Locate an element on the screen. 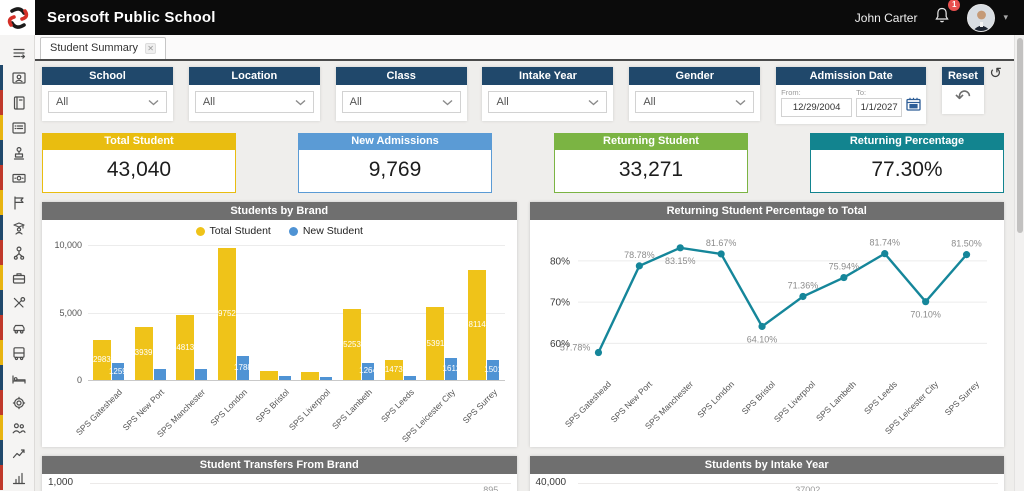 Image resolution: width=1024 pixels, height=491 pixels. y-axis-tick: 60% is located at coordinates (559, 344).